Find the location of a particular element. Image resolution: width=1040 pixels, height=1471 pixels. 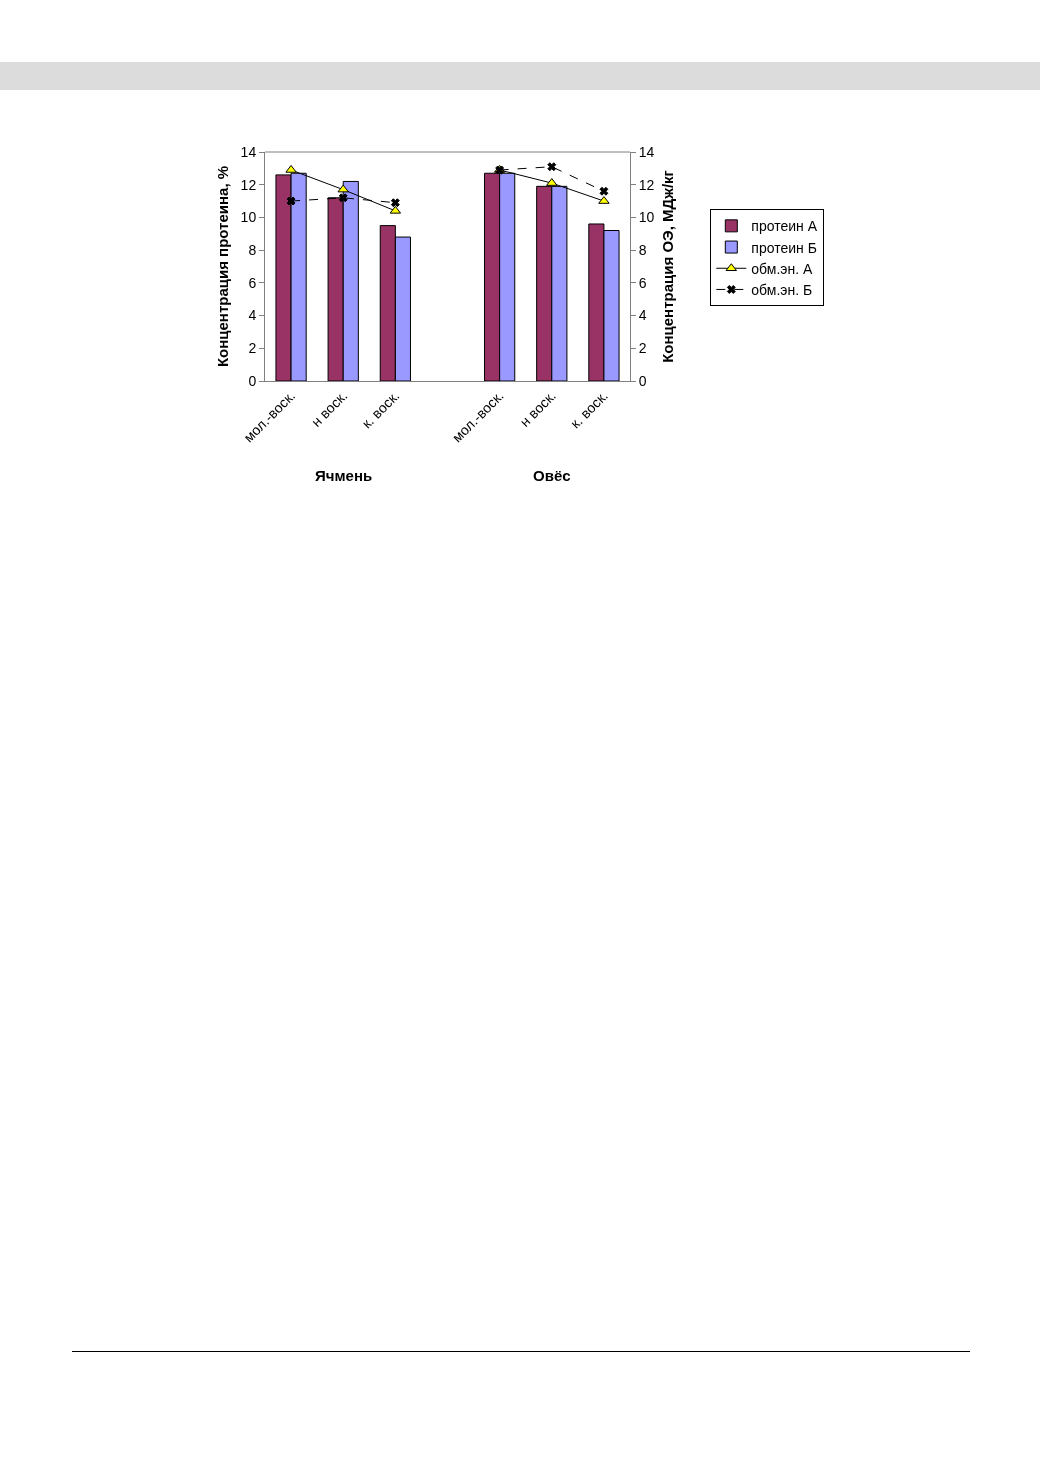

y-tick-label: 12 is located at coordinates (248, 184).